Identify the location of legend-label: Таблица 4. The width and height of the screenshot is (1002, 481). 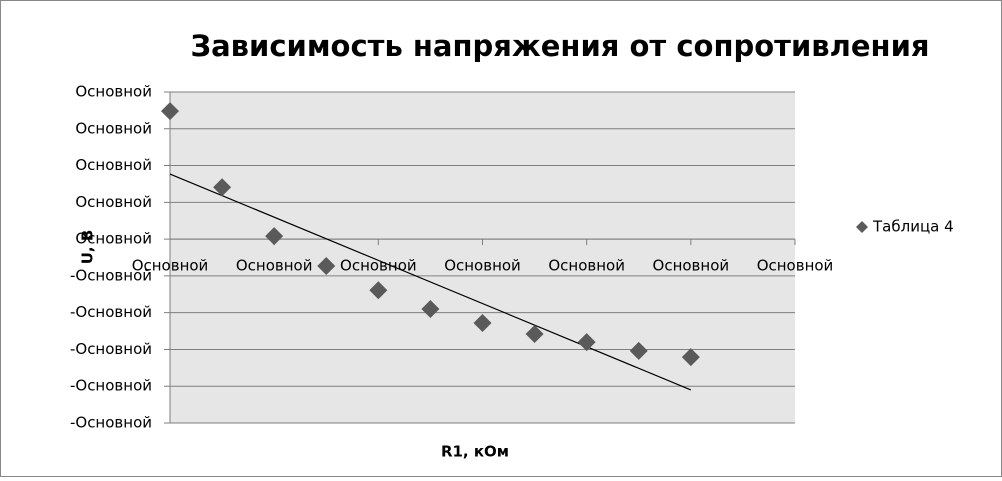
(913, 227).